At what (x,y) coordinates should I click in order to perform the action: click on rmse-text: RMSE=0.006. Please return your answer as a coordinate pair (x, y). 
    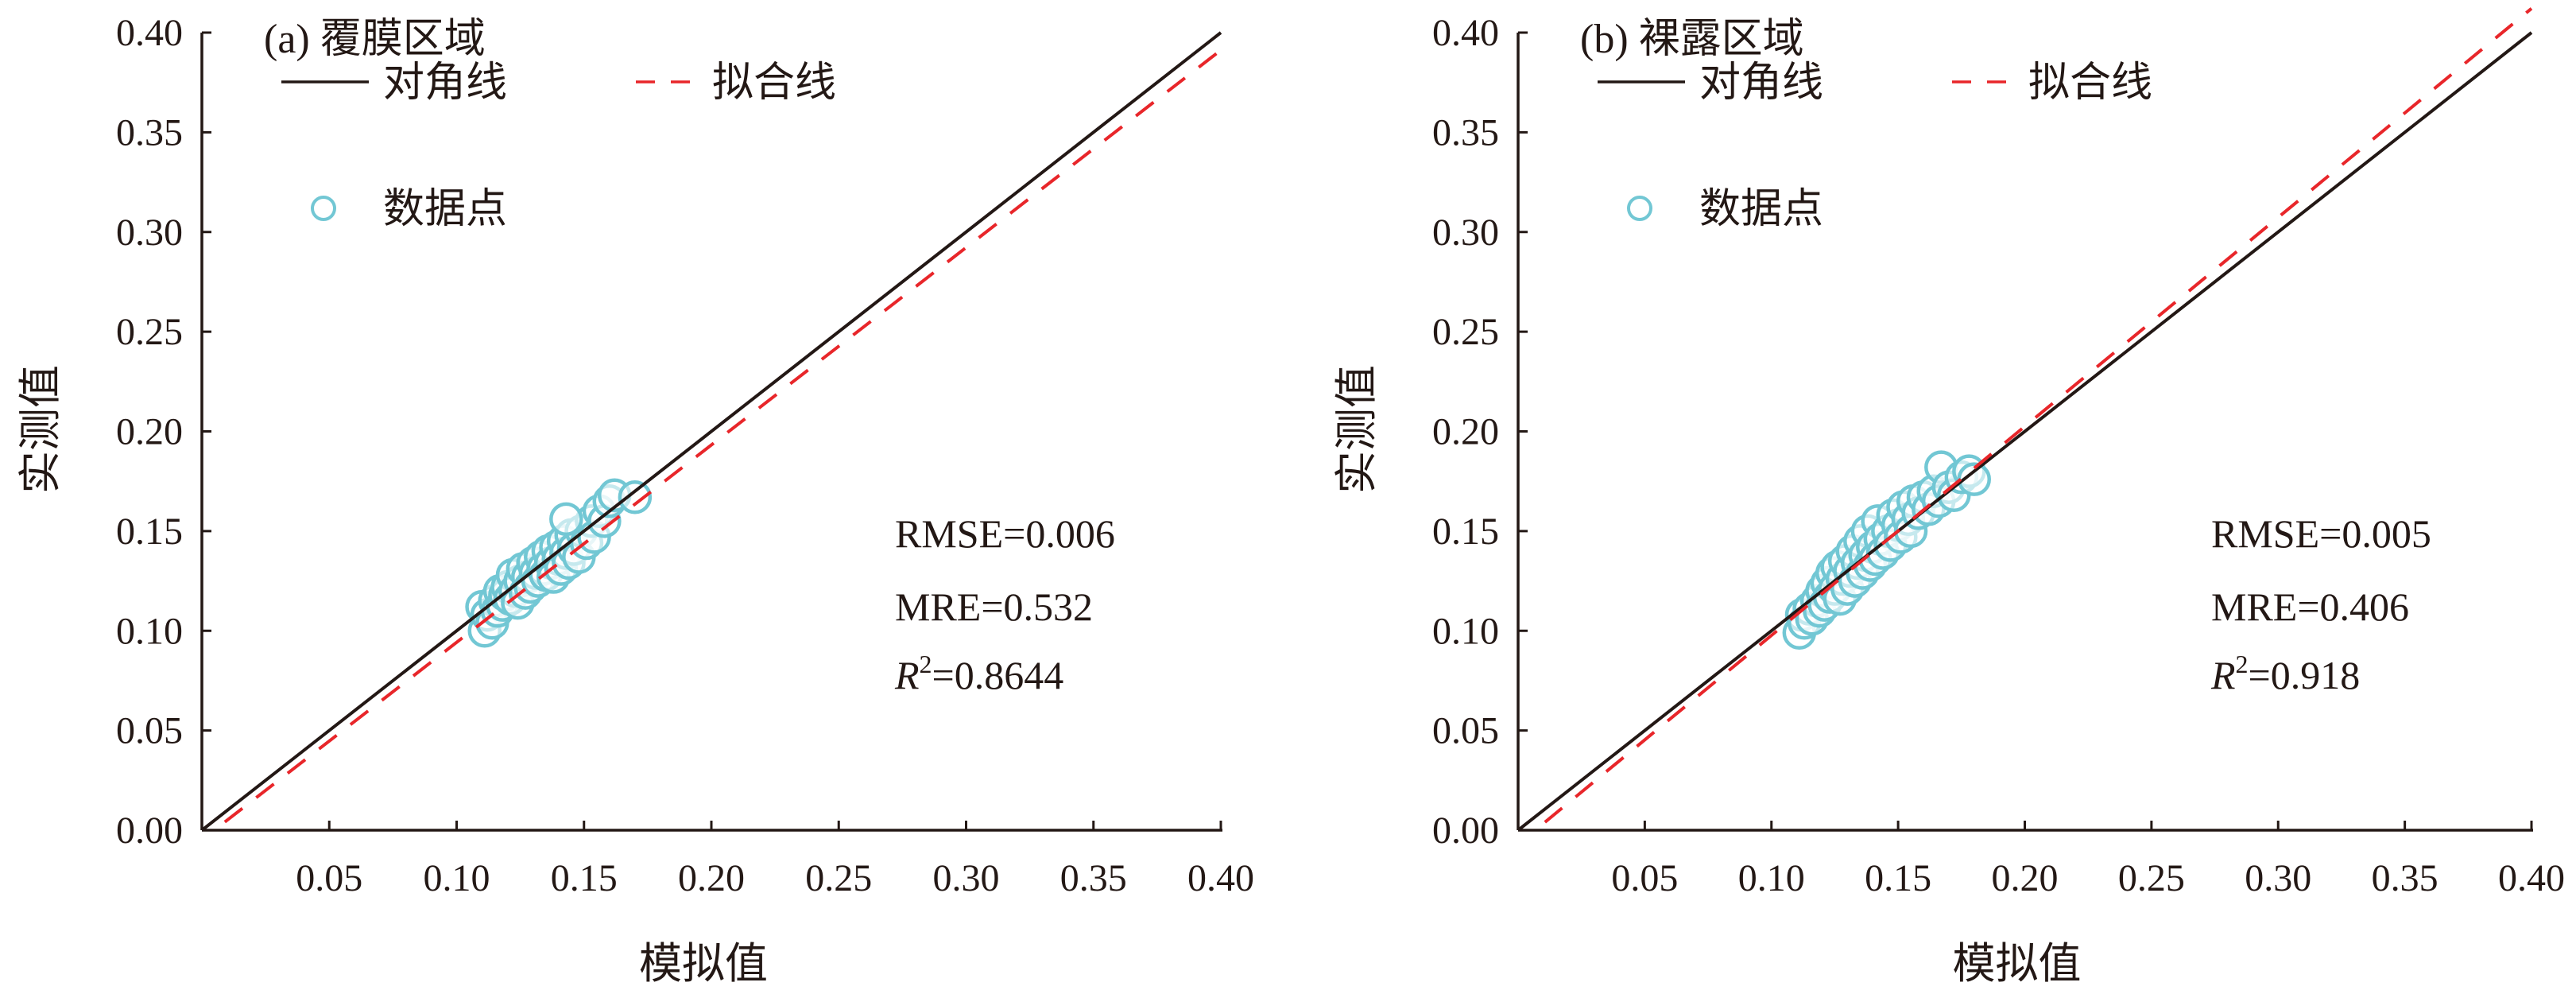
    Looking at the image, I should click on (1005, 533).